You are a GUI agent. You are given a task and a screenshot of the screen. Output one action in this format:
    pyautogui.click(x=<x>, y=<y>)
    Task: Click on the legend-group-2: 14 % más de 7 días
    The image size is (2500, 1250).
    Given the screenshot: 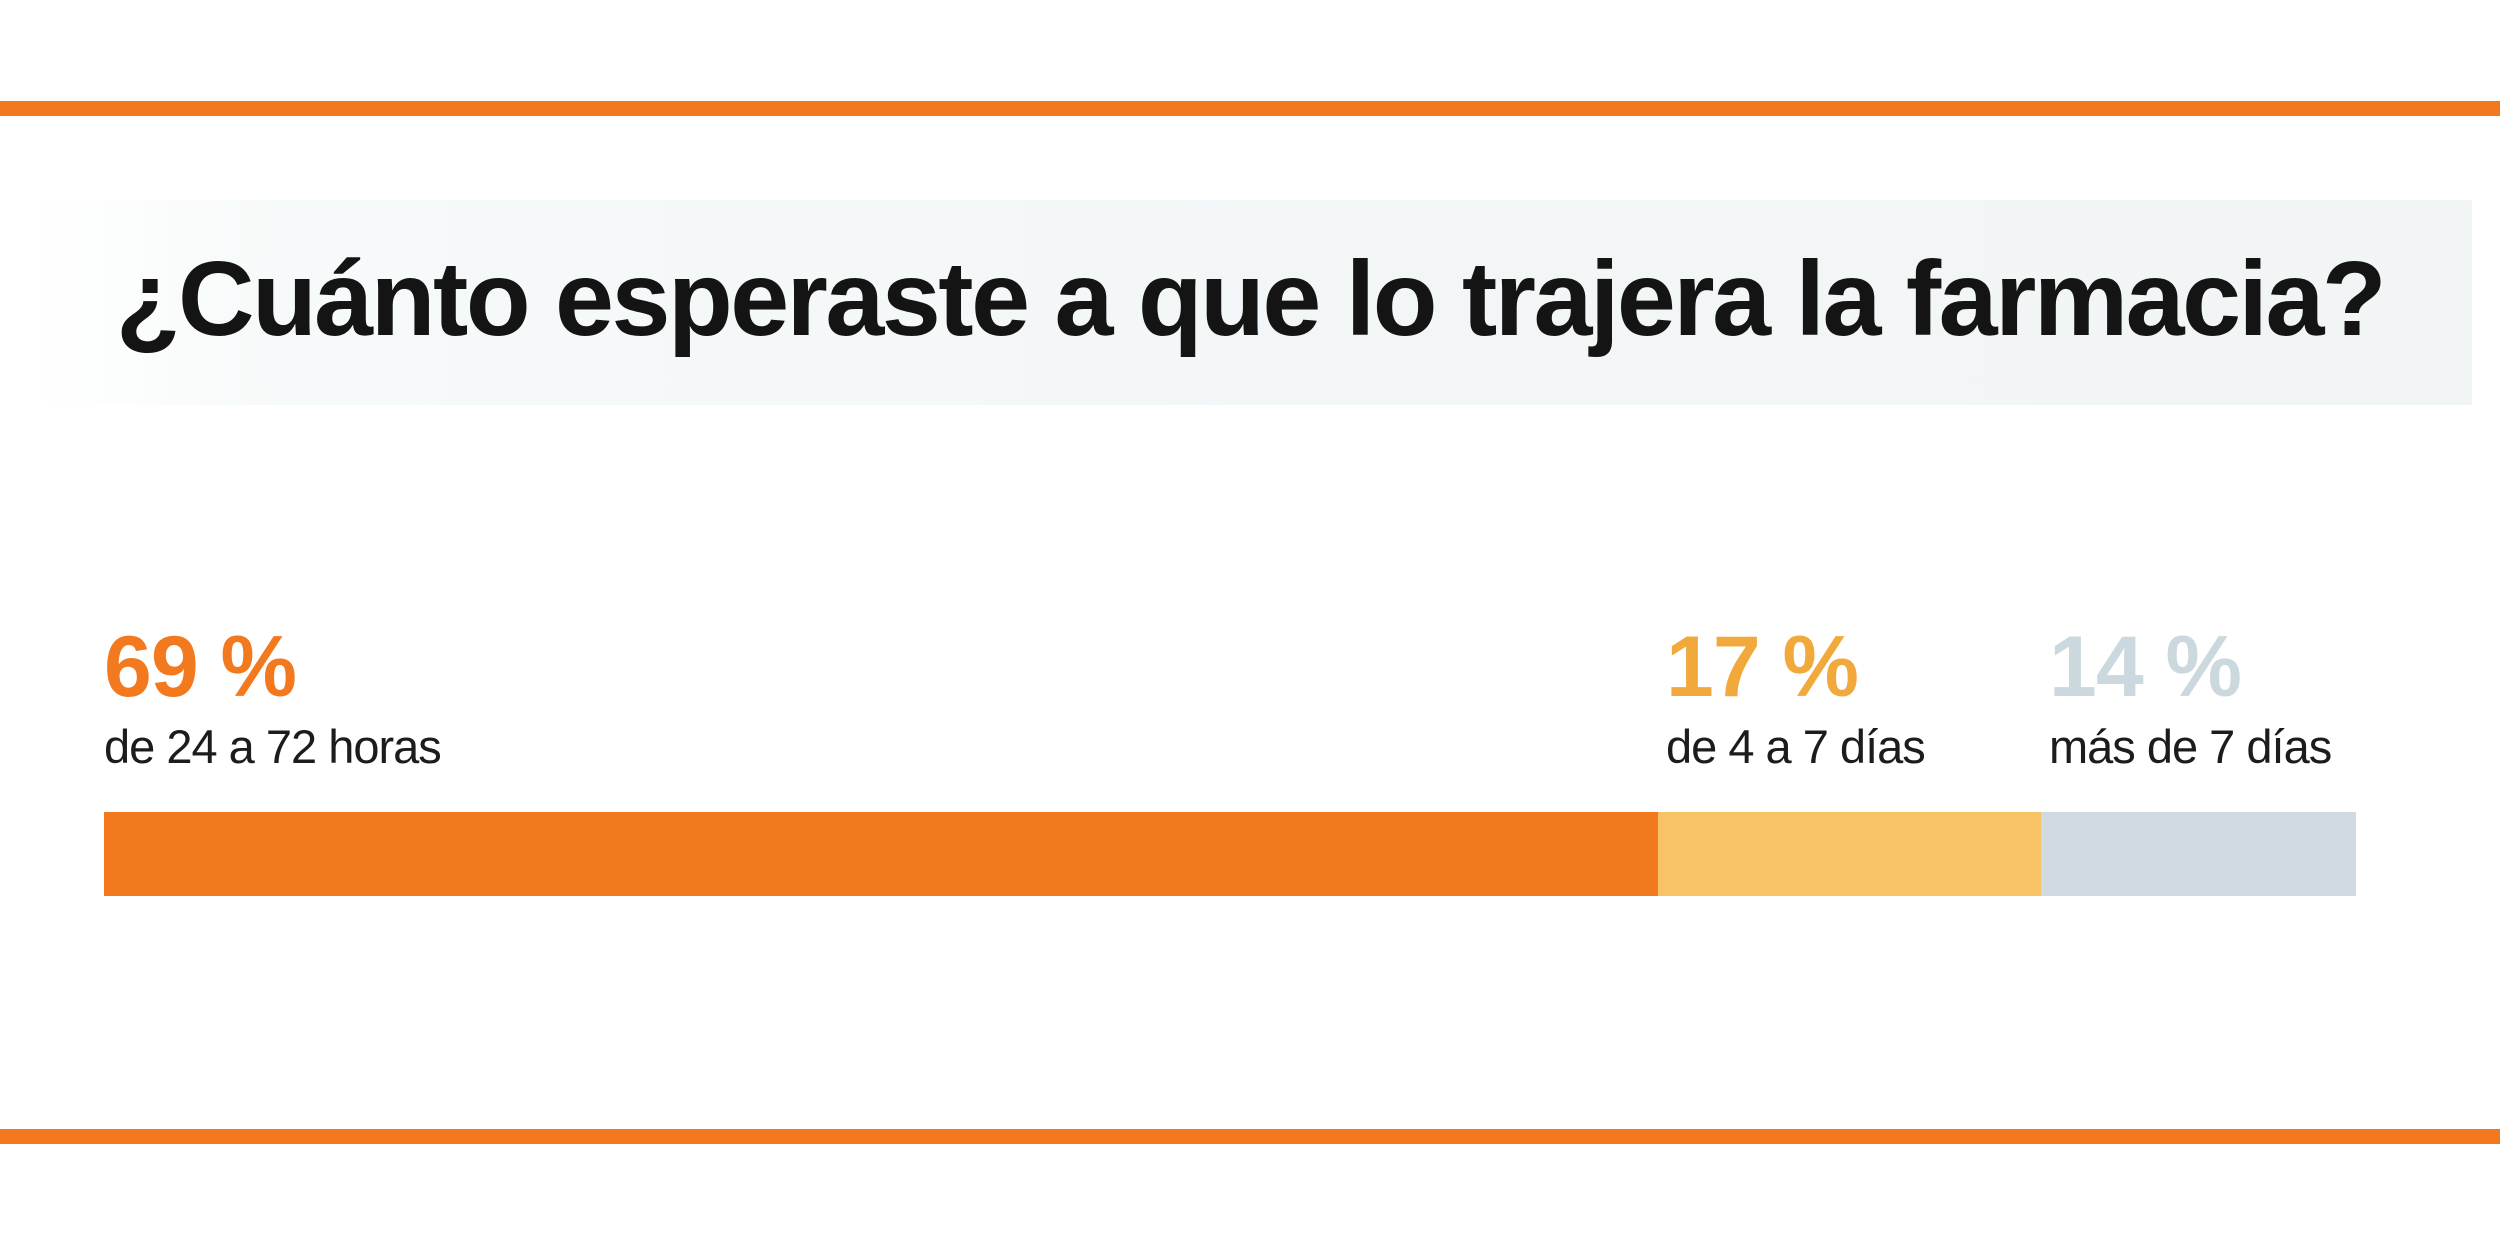 What is the action you would take?
    pyautogui.click(x=2190, y=696)
    